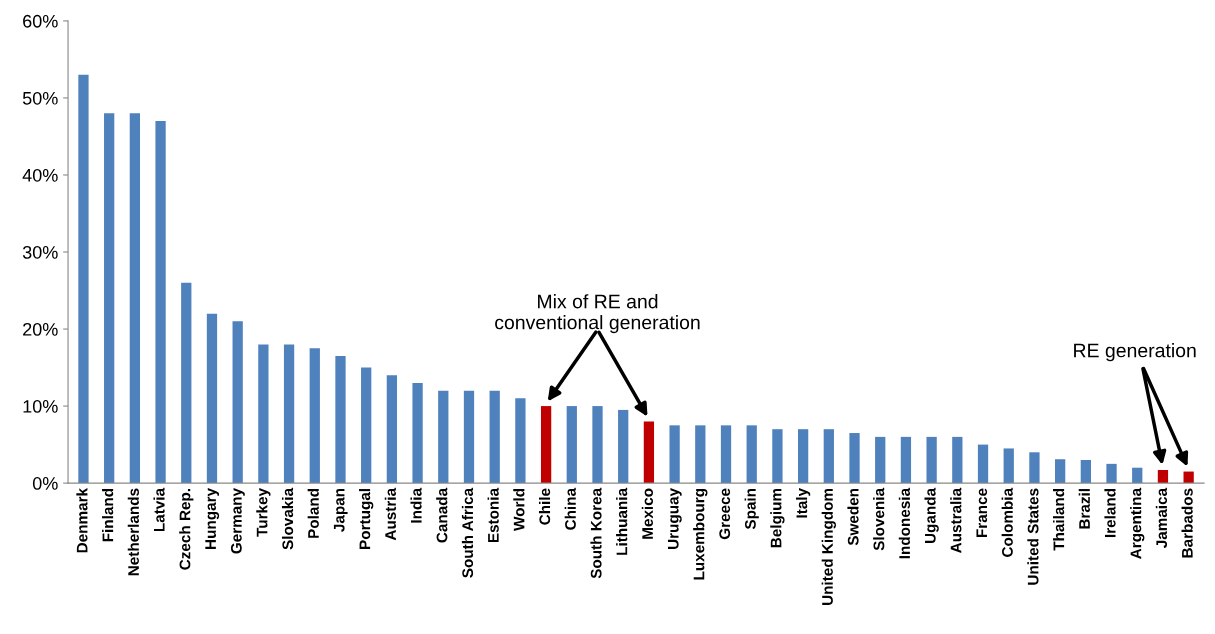 Image resolution: width=1215 pixels, height=634 pixels. What do you see at coordinates (493, 515) in the screenshot?
I see `x-tick-label: Estonia` at bounding box center [493, 515].